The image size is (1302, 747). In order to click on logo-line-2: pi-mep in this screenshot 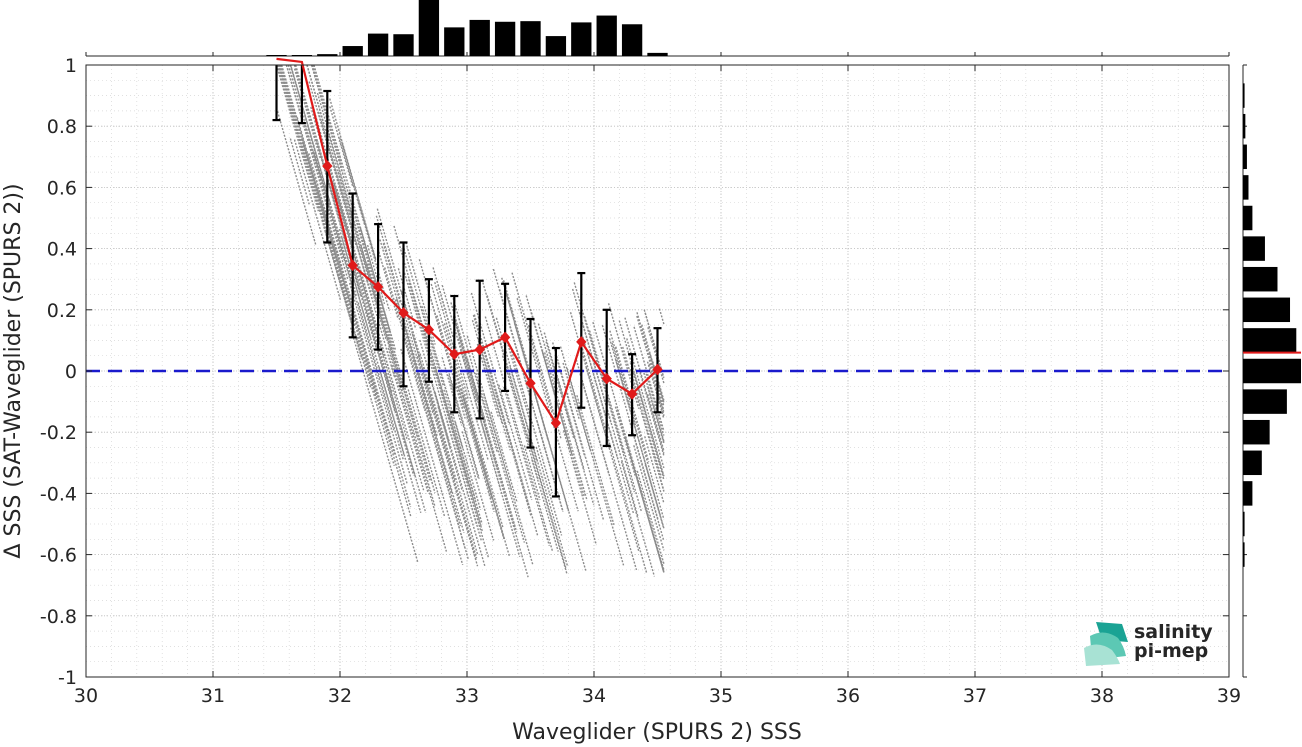, I will do `click(1171, 651)`.